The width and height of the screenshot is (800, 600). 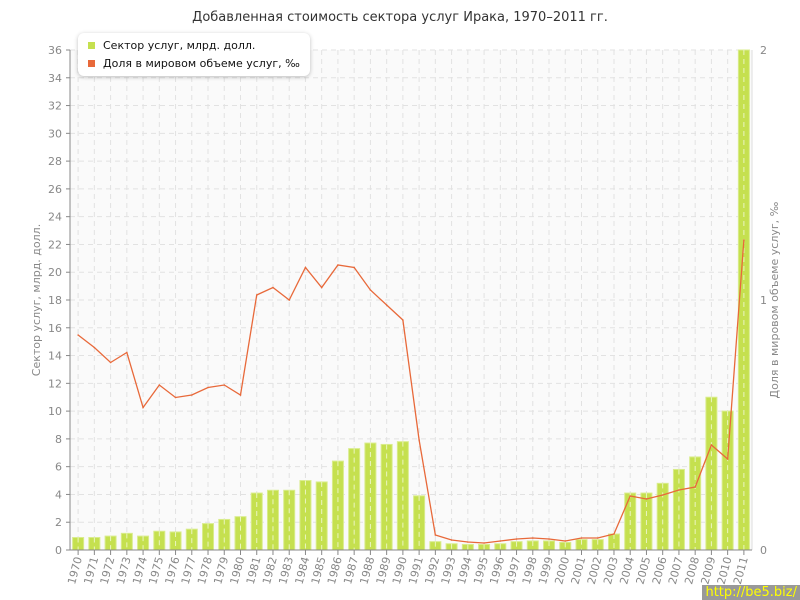 What do you see at coordinates (55, 217) in the screenshot?
I see `y-tick-label: 24` at bounding box center [55, 217].